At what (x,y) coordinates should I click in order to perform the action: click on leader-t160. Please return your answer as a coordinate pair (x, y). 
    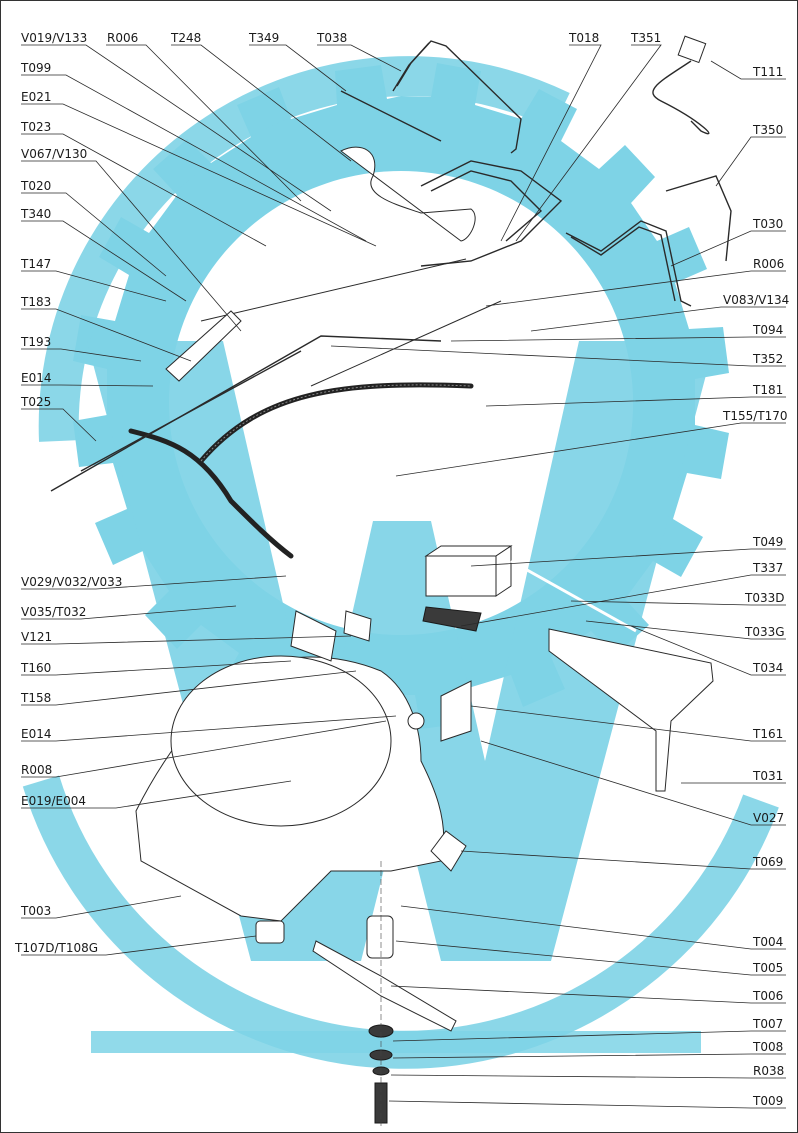
    Looking at the image, I should click on (156, 668).